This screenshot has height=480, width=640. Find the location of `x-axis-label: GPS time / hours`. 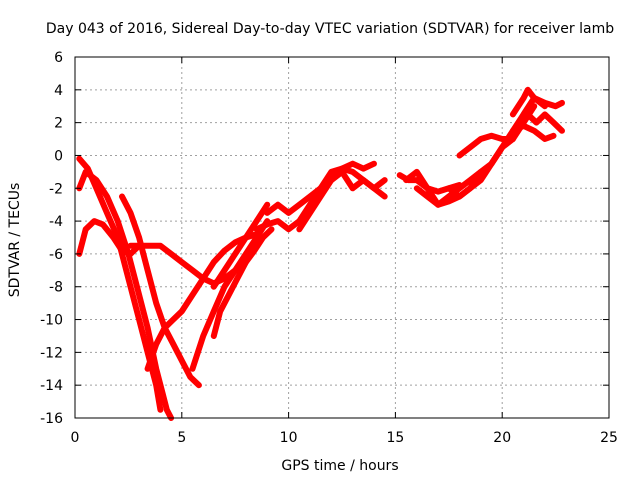

x-axis-label: GPS time / hours is located at coordinates (339, 466).